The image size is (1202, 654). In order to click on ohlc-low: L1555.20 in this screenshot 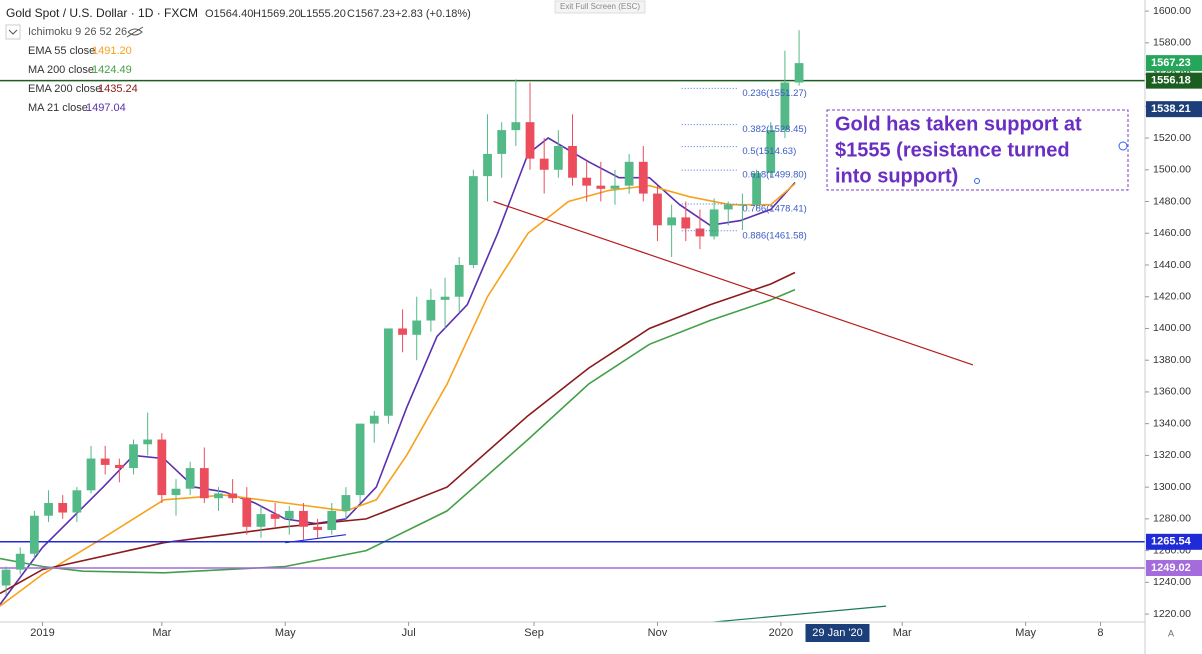, I will do `click(323, 14)`.